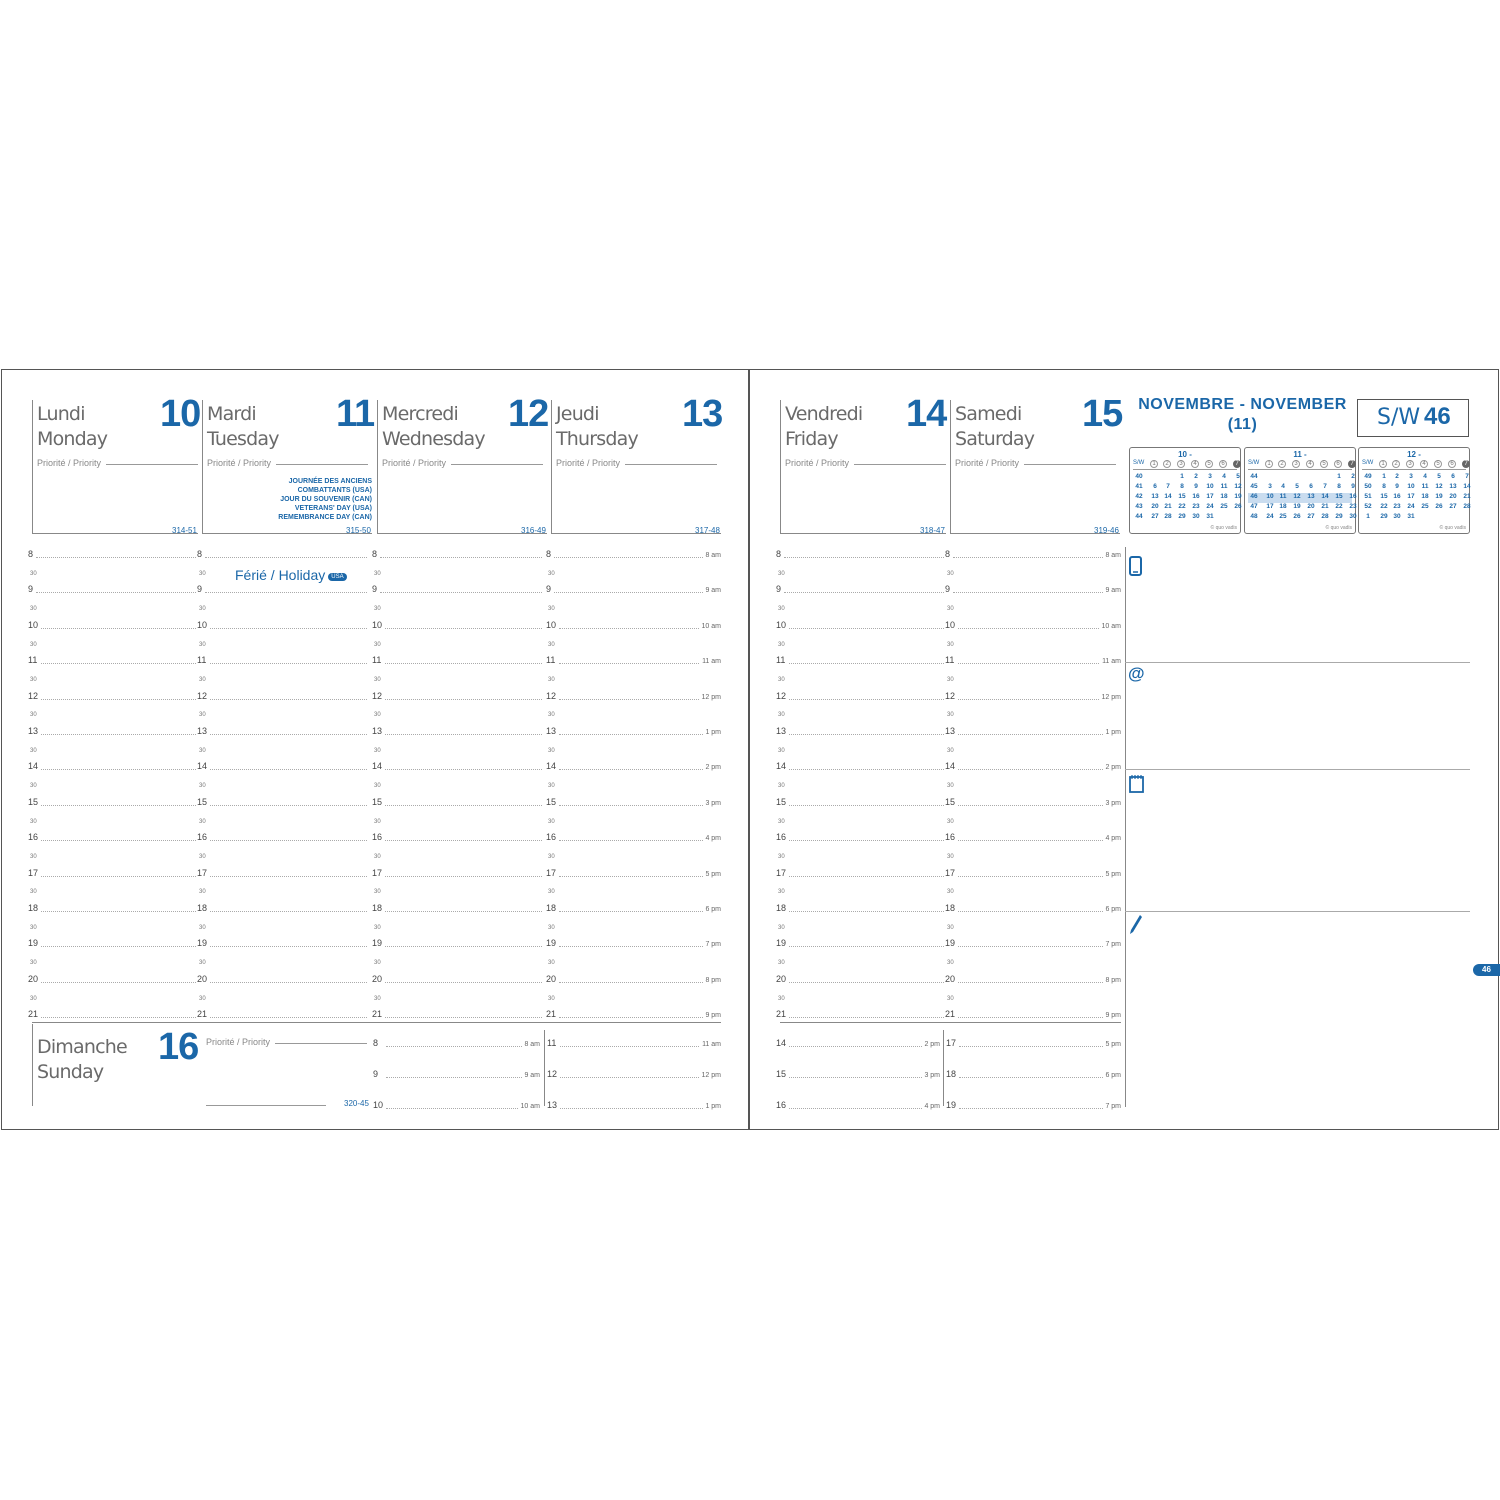  Describe the element at coordinates (1411, 486) in the screenshot. I see `day-cell: 10` at that location.